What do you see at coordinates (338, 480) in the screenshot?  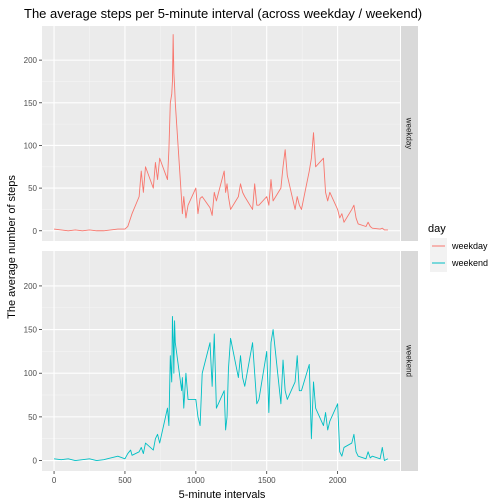 I see `x-tick-label: 2000` at bounding box center [338, 480].